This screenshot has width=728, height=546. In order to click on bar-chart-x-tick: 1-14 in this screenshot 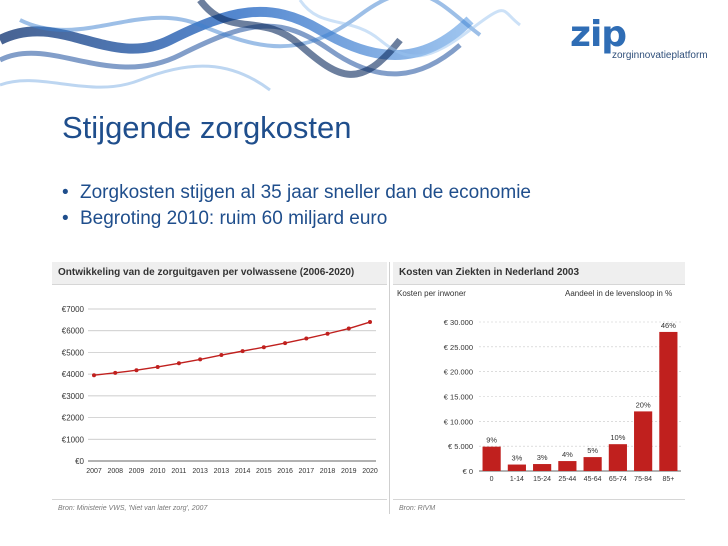, I will do `click(517, 479)`.